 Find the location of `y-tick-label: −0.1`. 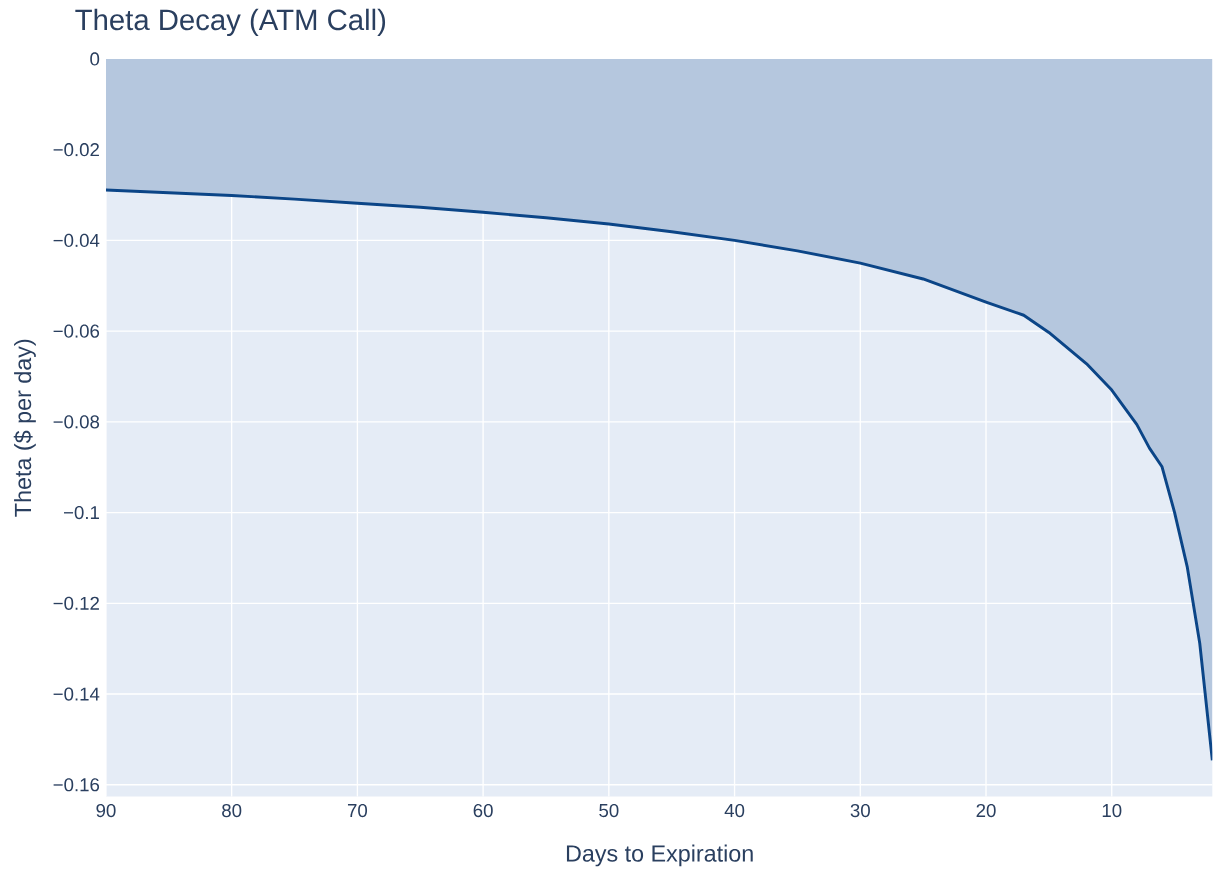

y-tick-label: −0.1 is located at coordinates (81, 513).